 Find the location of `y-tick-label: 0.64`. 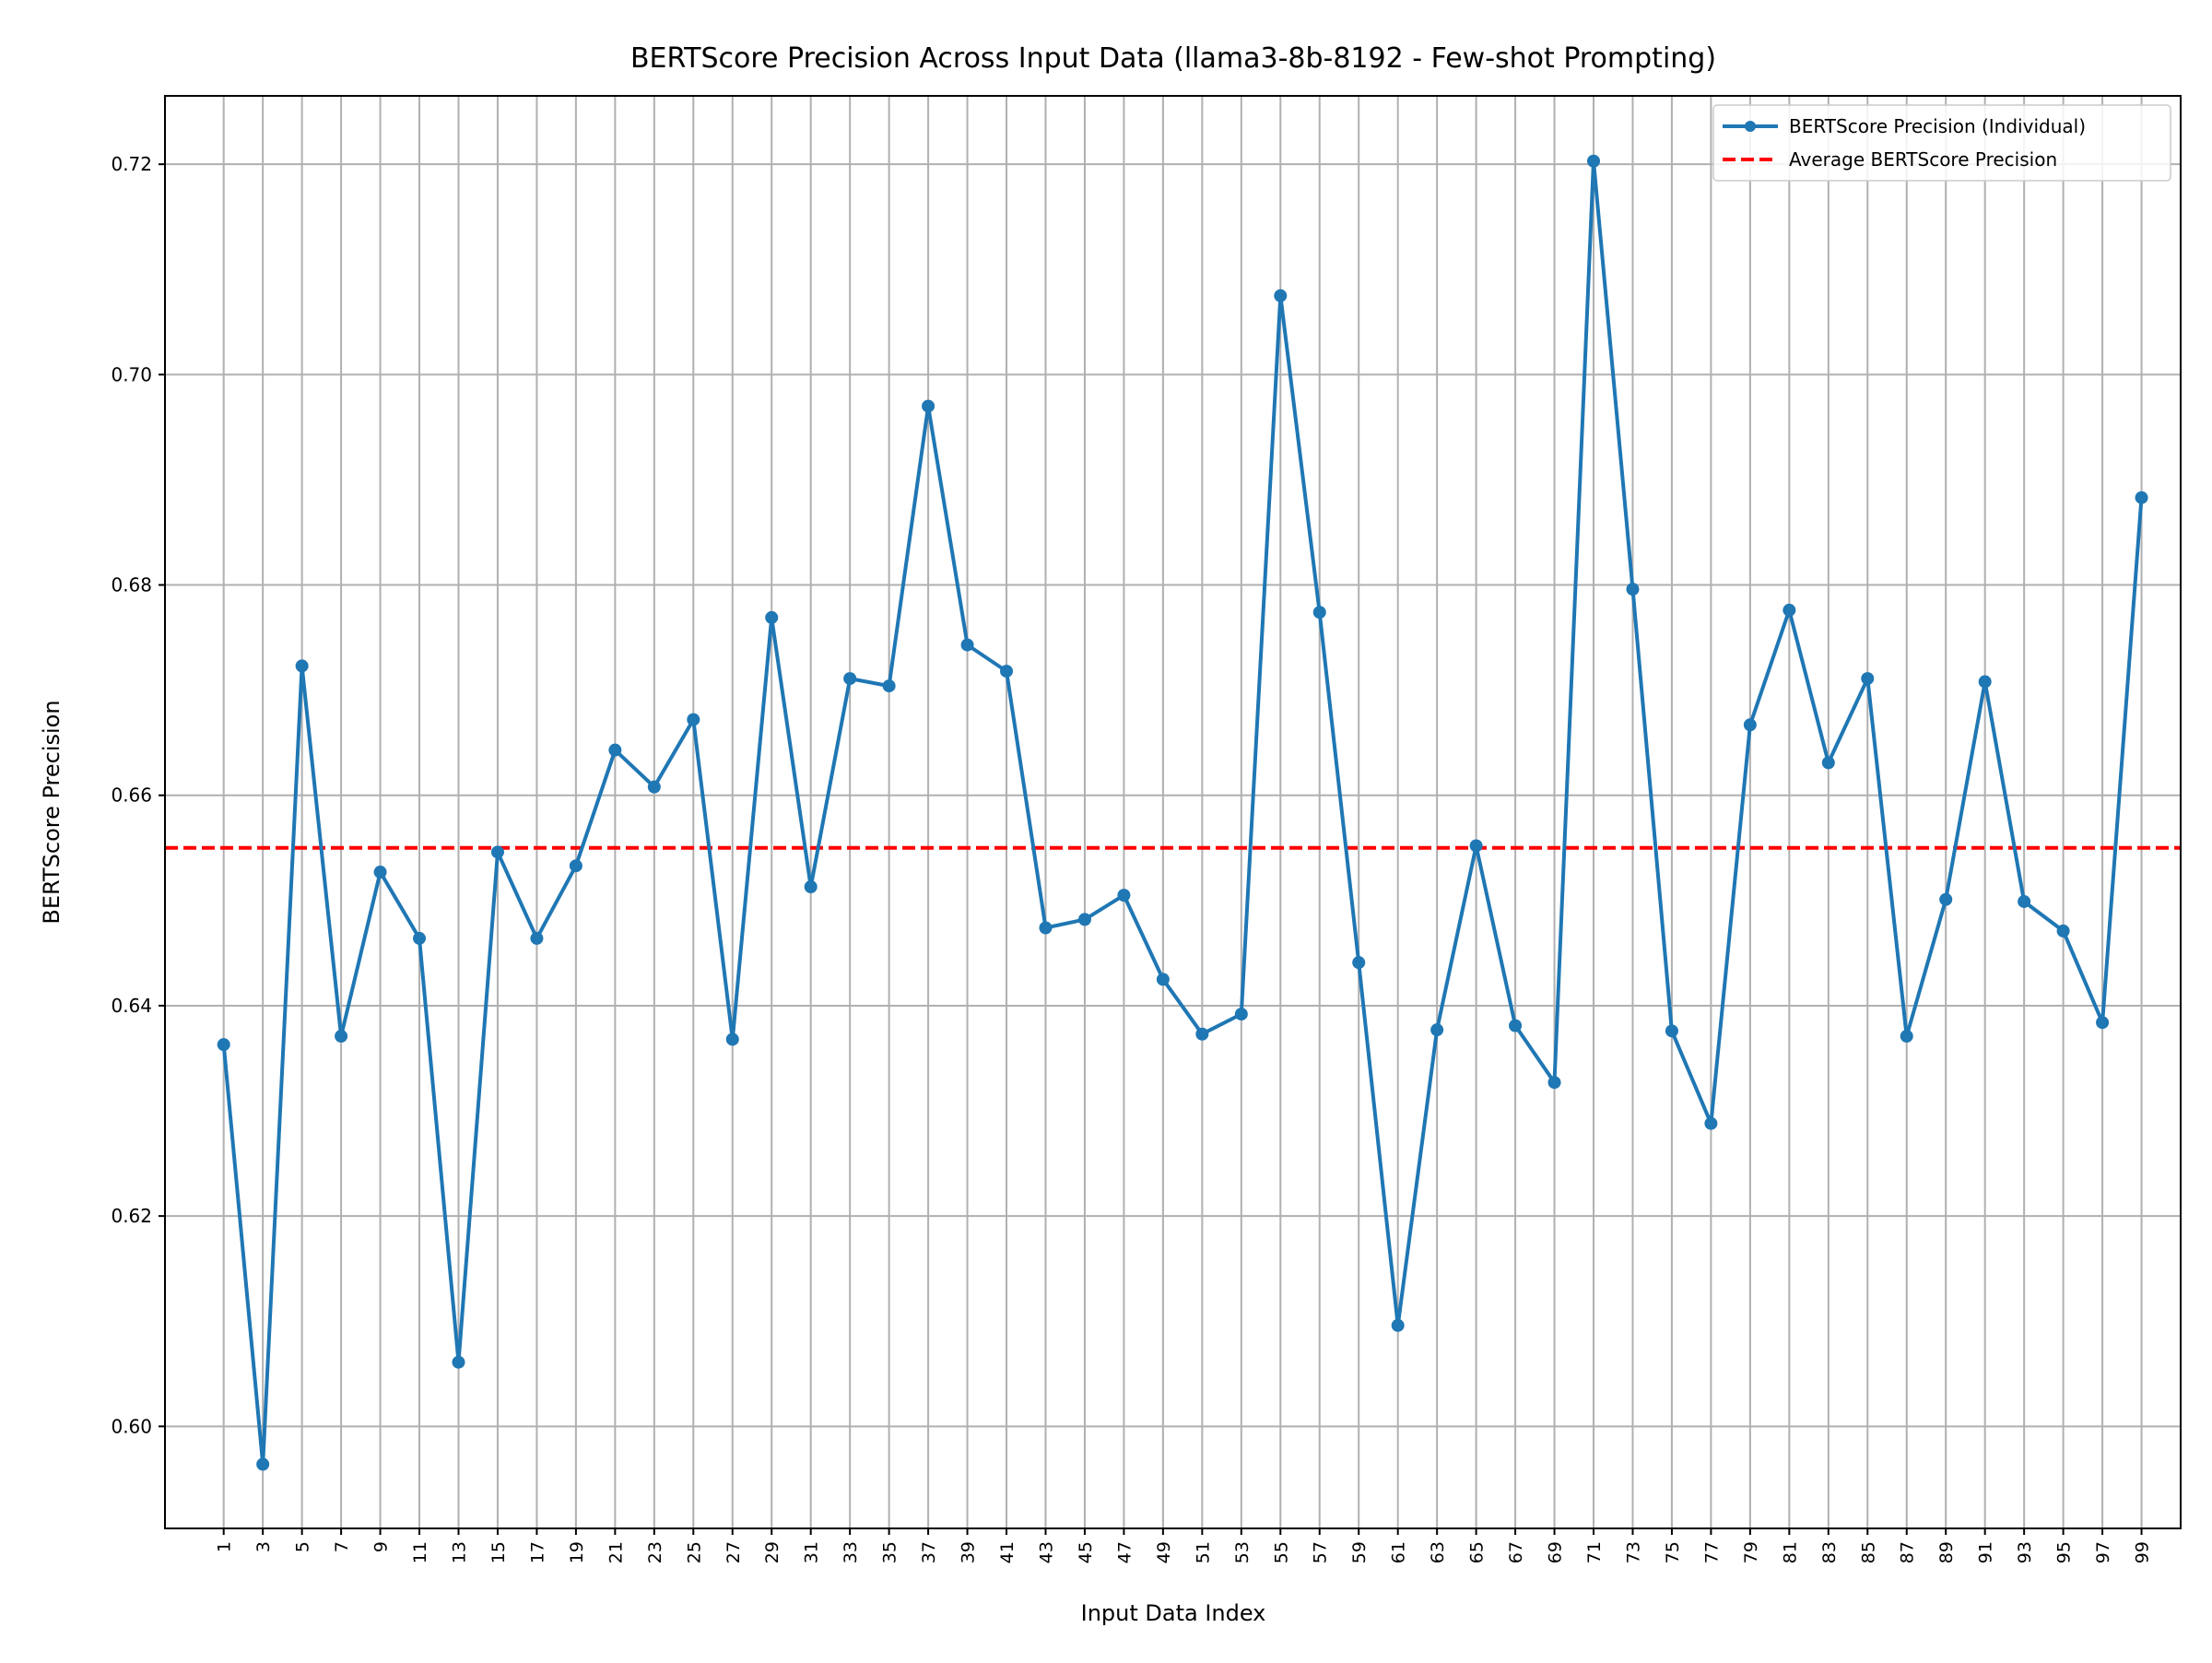

y-tick-label: 0.64 is located at coordinates (131, 1006).